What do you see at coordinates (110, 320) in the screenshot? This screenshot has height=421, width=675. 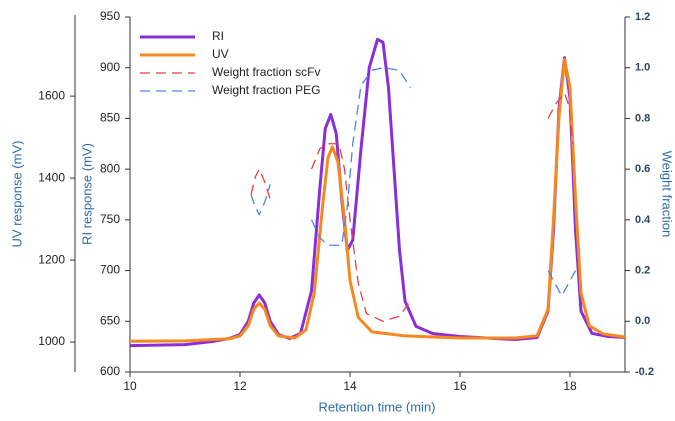 I see `y-tick-label: 650` at bounding box center [110, 320].